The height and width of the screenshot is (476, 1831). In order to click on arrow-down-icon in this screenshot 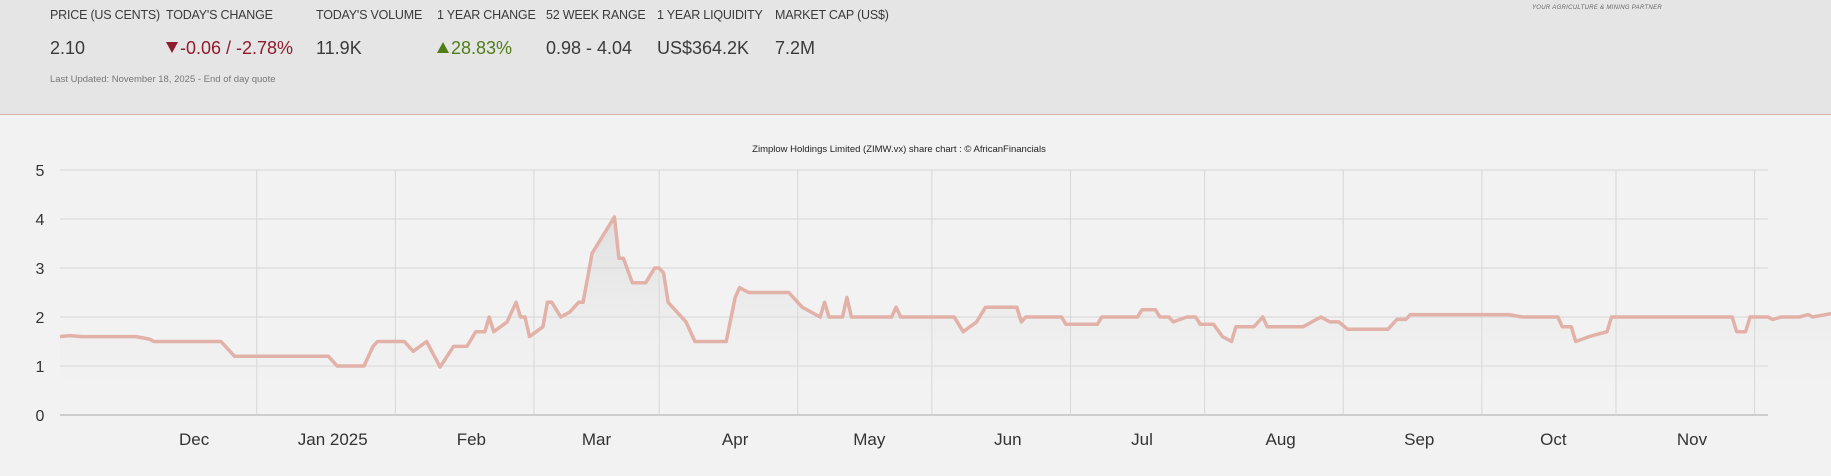, I will do `click(172, 47)`.